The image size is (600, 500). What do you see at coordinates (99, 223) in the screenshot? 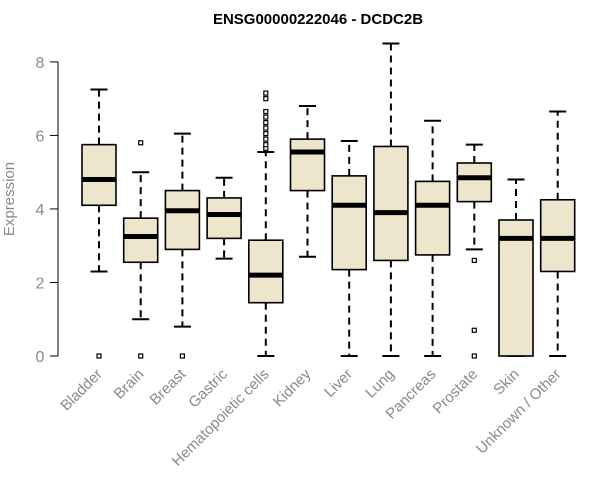
I see `box-bladder` at bounding box center [99, 223].